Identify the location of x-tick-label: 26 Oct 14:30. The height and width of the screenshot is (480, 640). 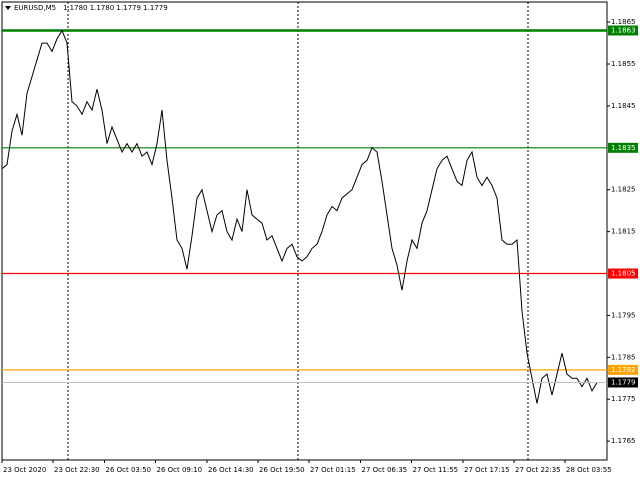
(231, 470).